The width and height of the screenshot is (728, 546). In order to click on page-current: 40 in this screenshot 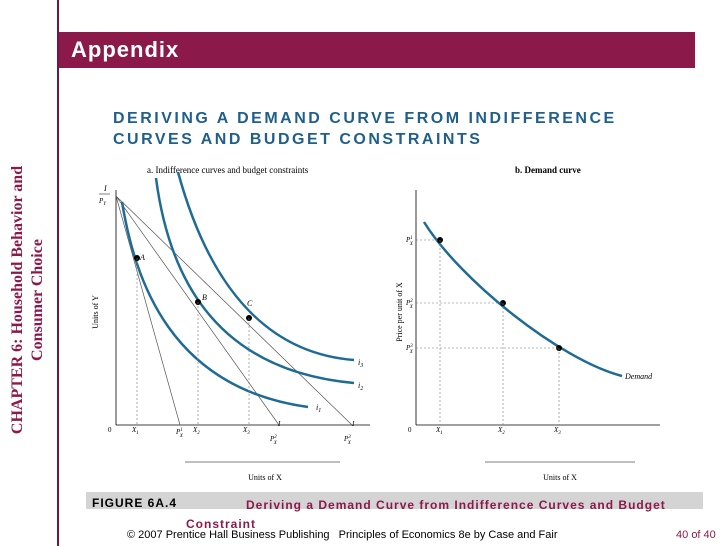, I will do `click(682, 535)`.